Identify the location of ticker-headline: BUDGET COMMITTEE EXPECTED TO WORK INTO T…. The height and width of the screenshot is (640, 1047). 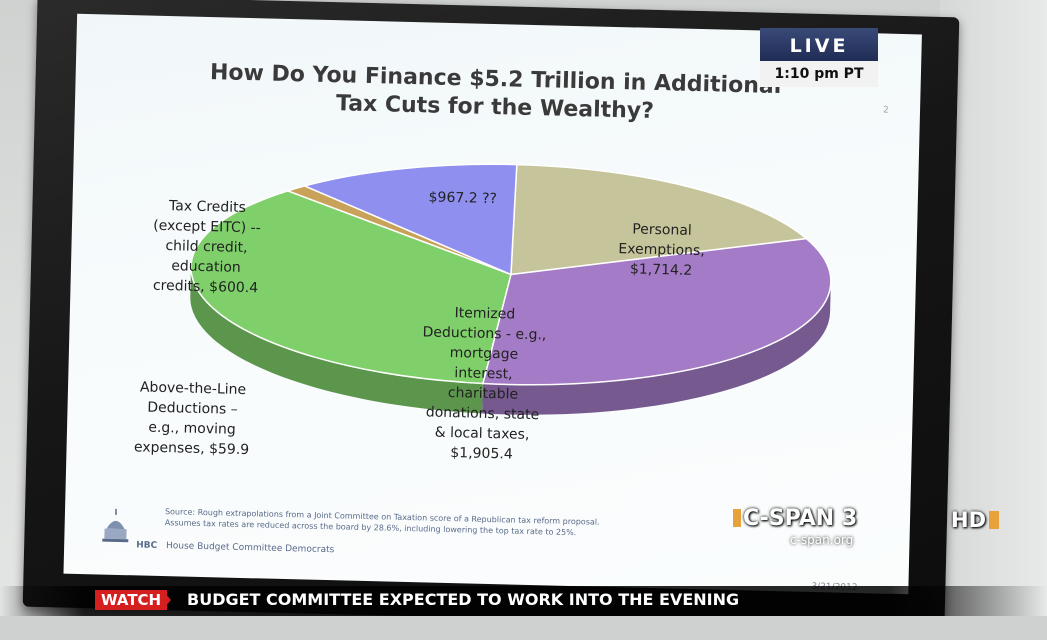
(463, 599).